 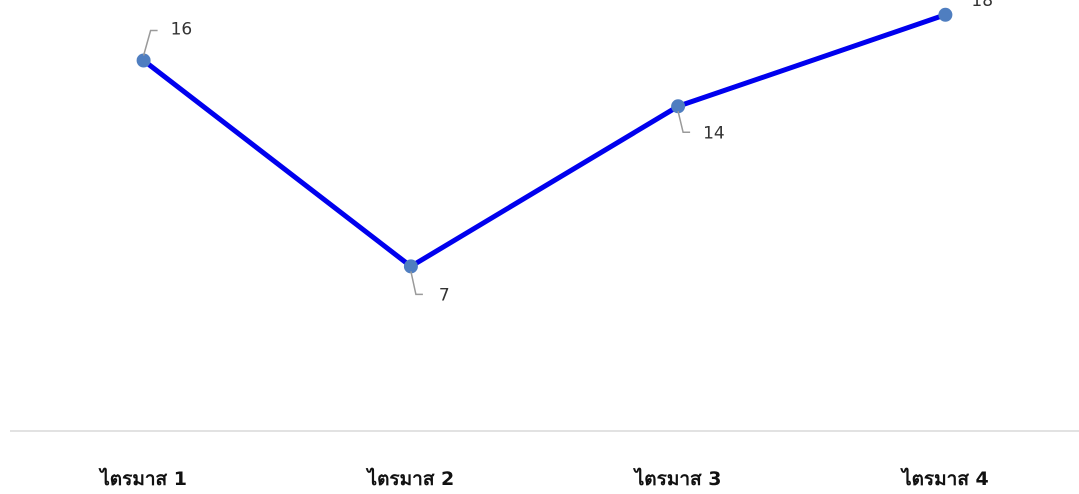 I want to click on x-tick-label-2: ไตรมาส 2, so click(x=410, y=478).